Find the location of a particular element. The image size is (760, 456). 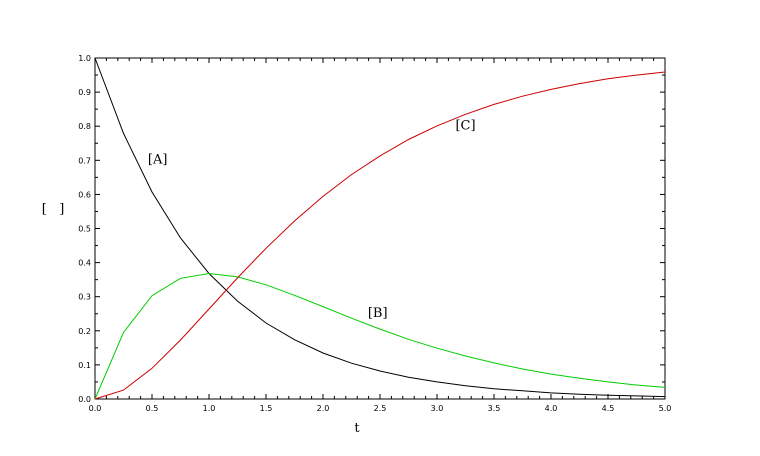

x-tick-label: 1.0 is located at coordinates (209, 408).